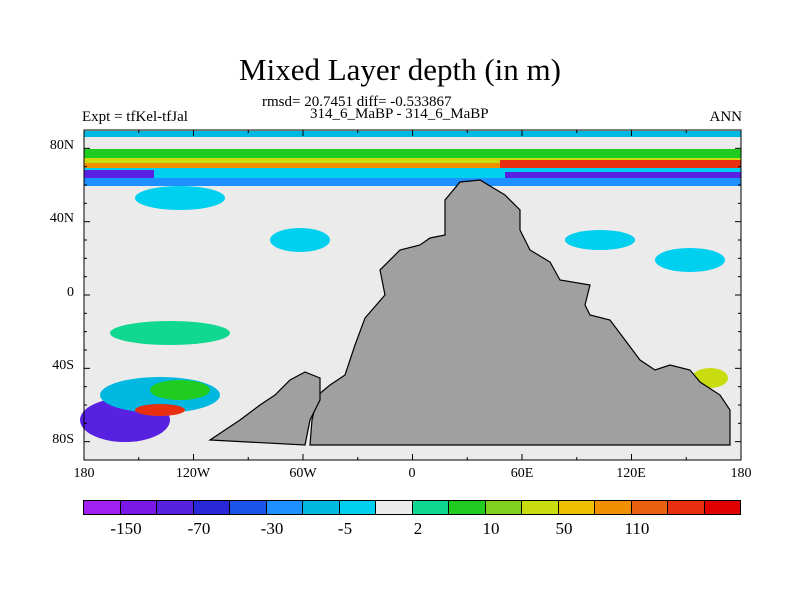  I want to click on arctic-band-red, so click(620, 164).